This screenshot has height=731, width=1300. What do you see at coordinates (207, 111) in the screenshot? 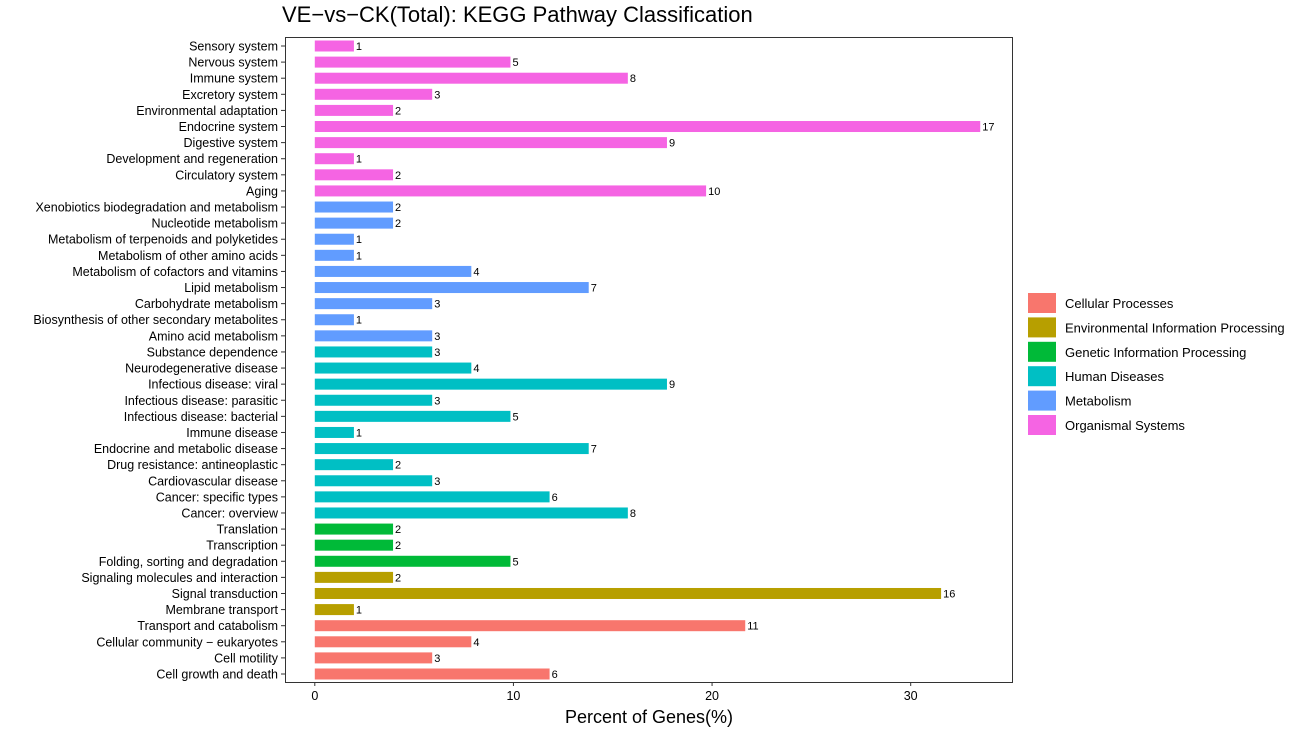
I see `category-label: Environmental adaptation` at bounding box center [207, 111].